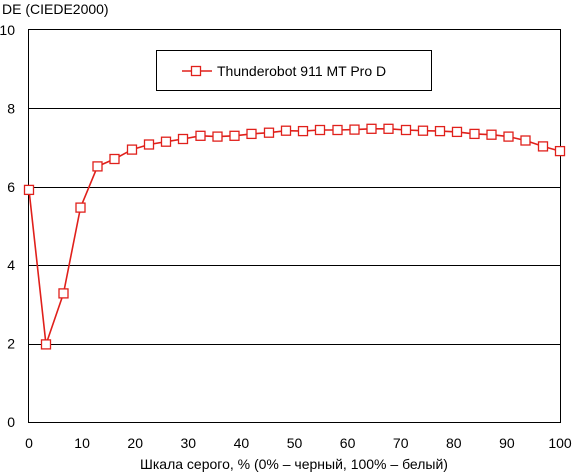 This screenshot has width=573, height=472. What do you see at coordinates (11, 187) in the screenshot?
I see `y-tick-label: 6` at bounding box center [11, 187].